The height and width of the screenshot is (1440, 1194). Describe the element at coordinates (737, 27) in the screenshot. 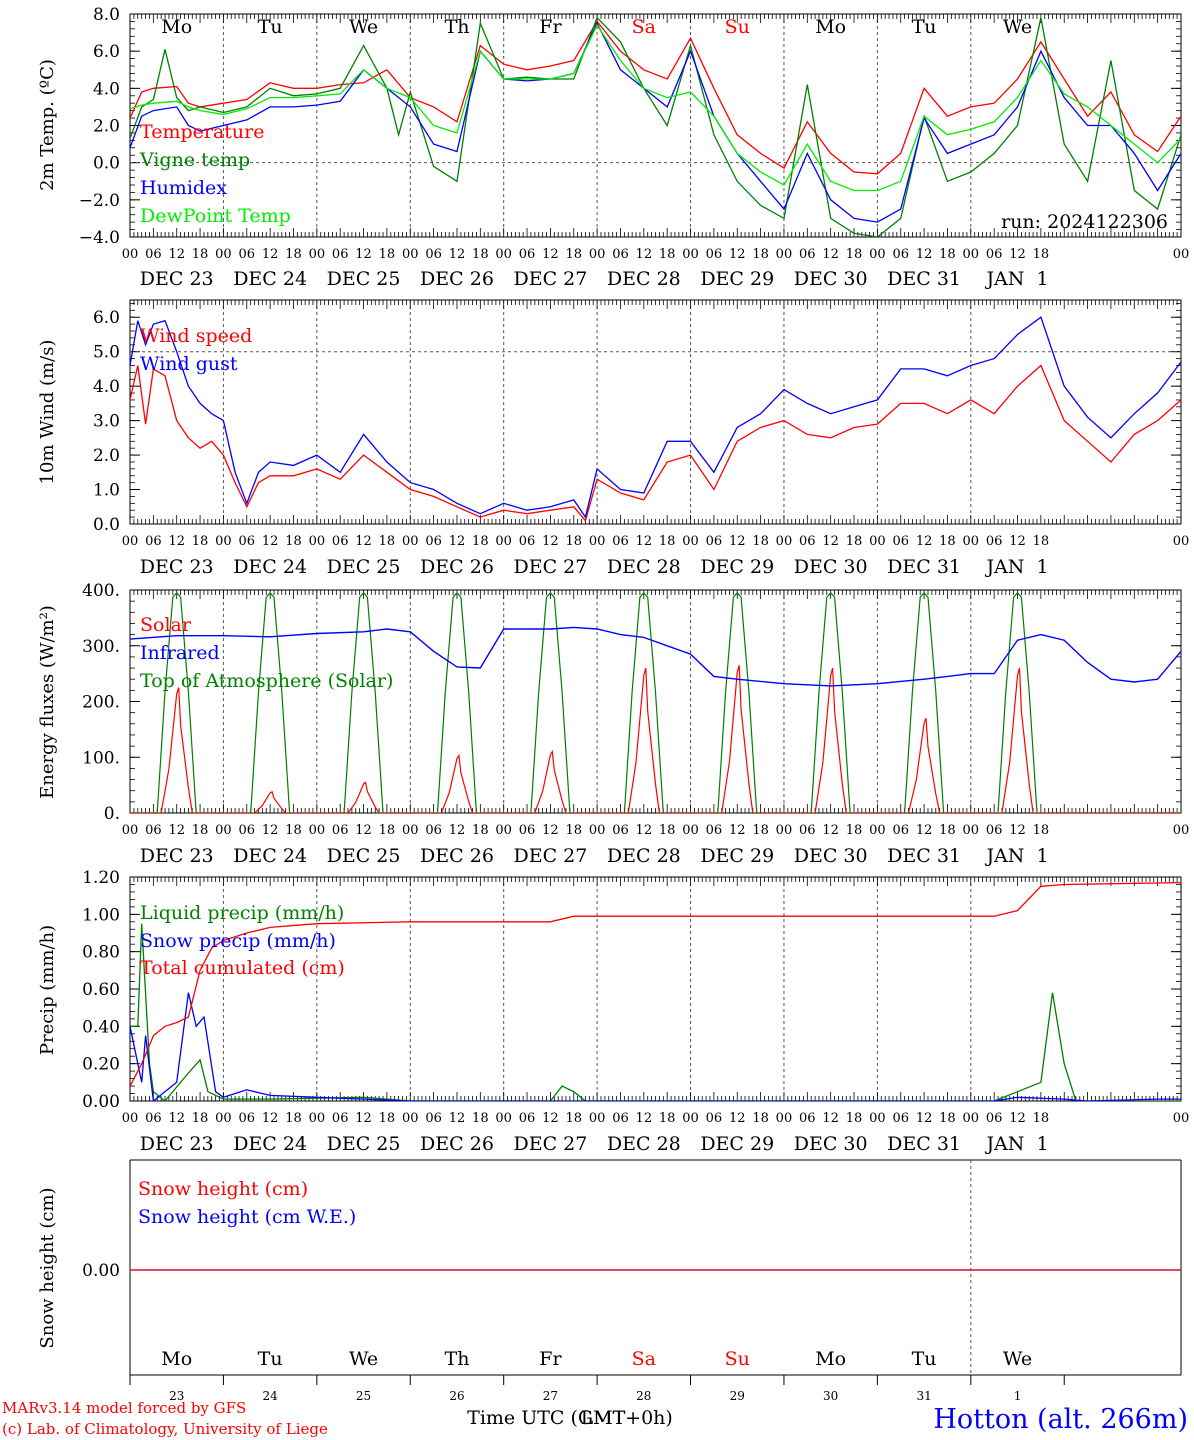

I see `day-name-top: Su` at that location.